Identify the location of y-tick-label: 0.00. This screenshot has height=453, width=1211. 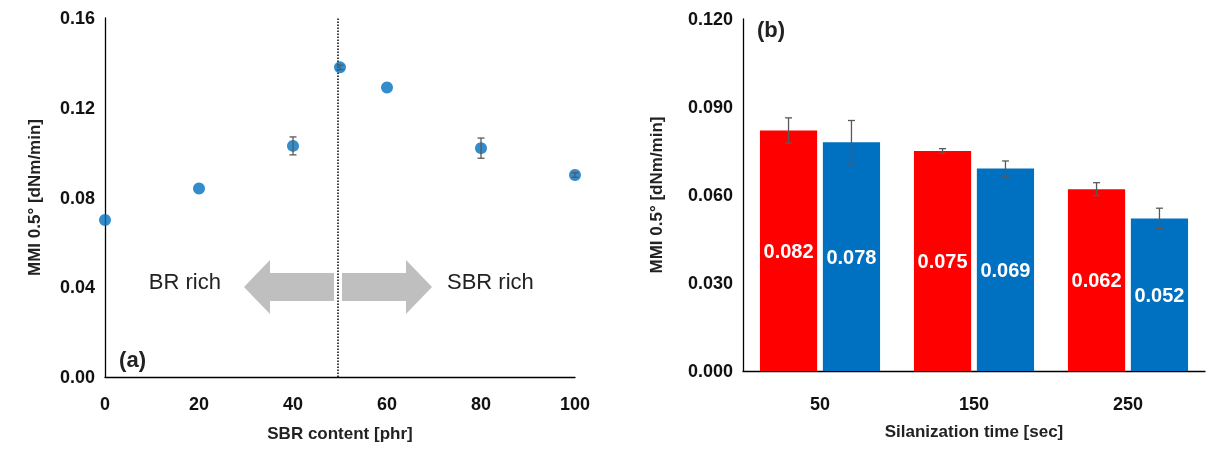
(77, 377).